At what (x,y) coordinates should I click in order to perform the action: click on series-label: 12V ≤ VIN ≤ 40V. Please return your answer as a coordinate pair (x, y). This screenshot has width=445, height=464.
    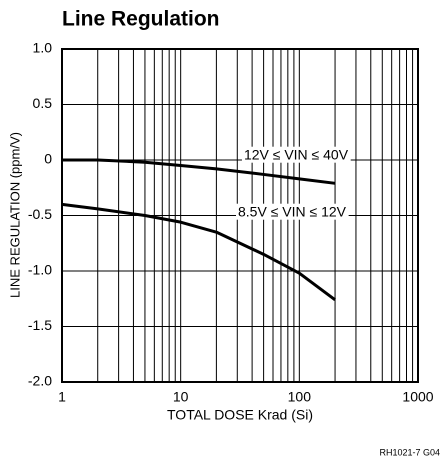
    Looking at the image, I should click on (296, 155).